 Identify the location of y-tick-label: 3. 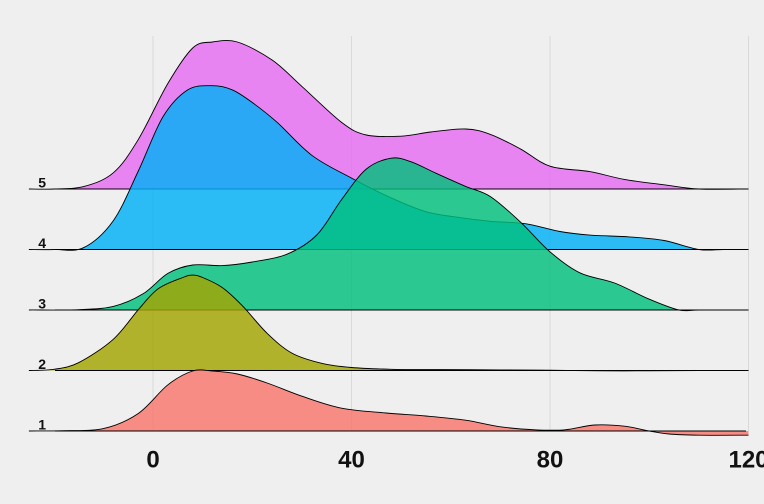
(42, 304).